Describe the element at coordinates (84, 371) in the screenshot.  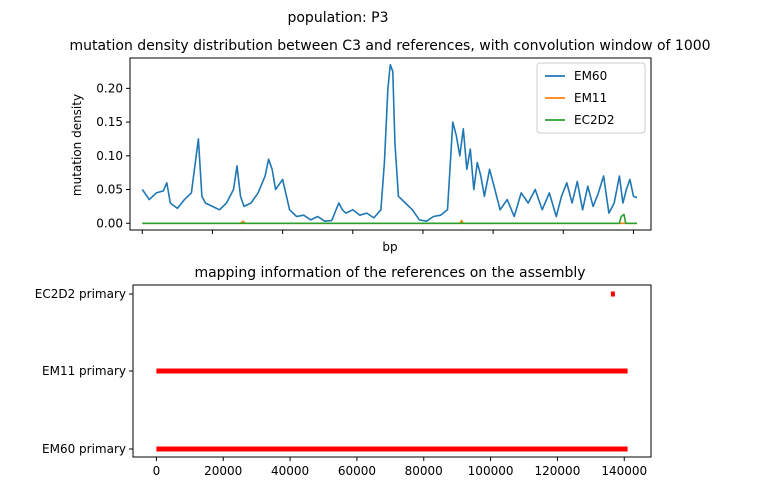
I see `bottom-y-tick-label: EM11 primary` at that location.